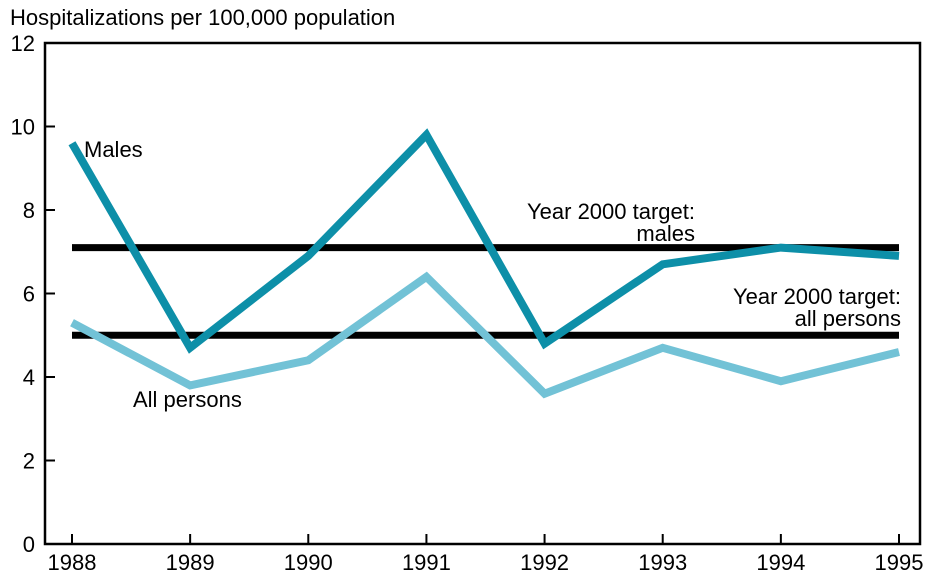 This screenshot has width=948, height=580. Describe the element at coordinates (665, 233) in the screenshot. I see `reference-label-males-line2: males` at that location.